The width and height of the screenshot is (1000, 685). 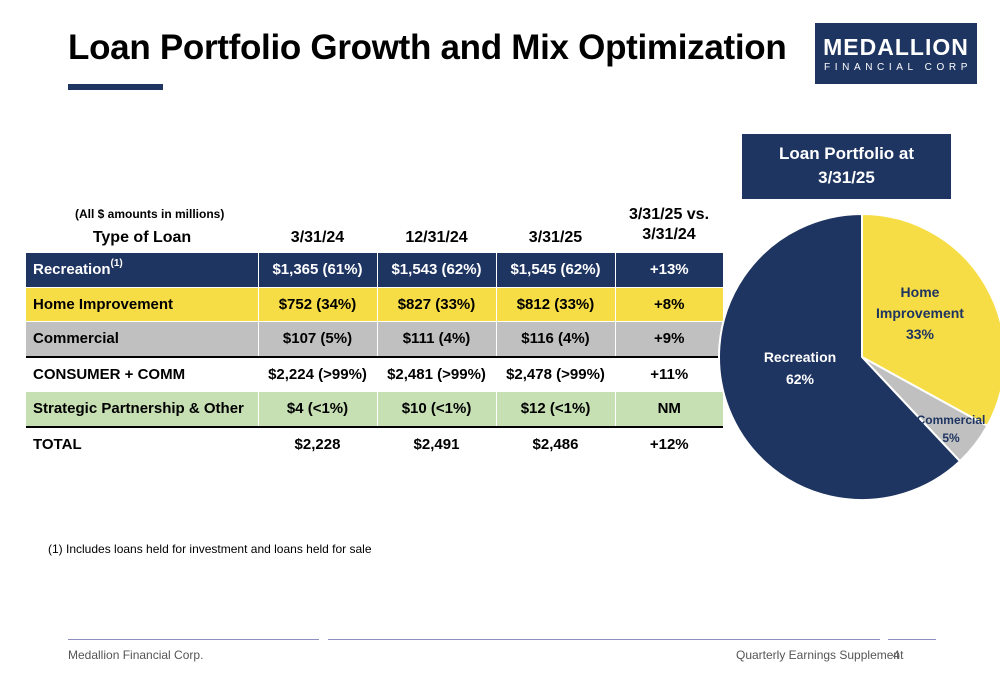 I want to click on pie-slice-home-improvement, so click(x=930, y=320).